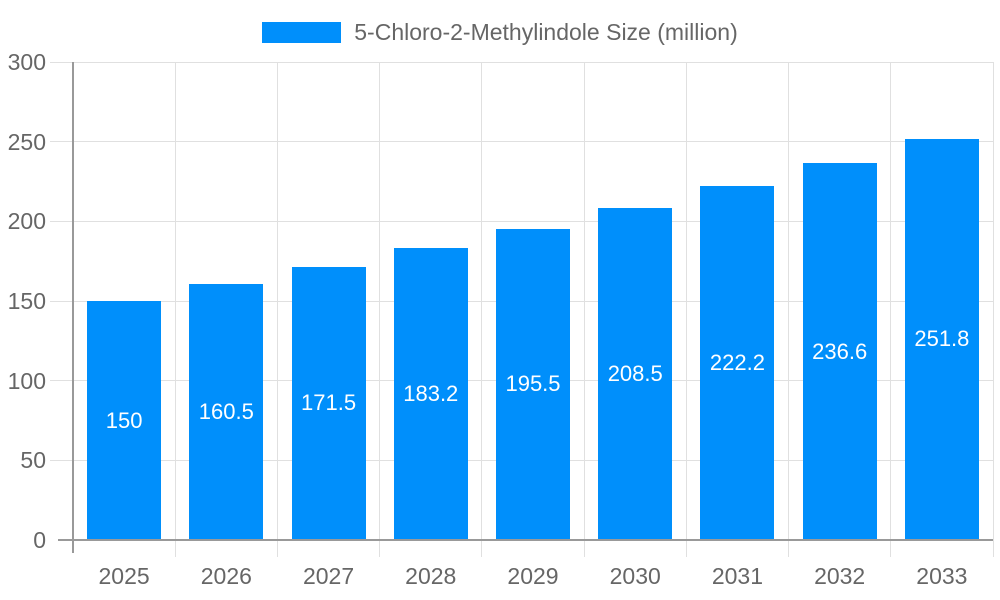  I want to click on x-tick-label: 2026, so click(226, 576).